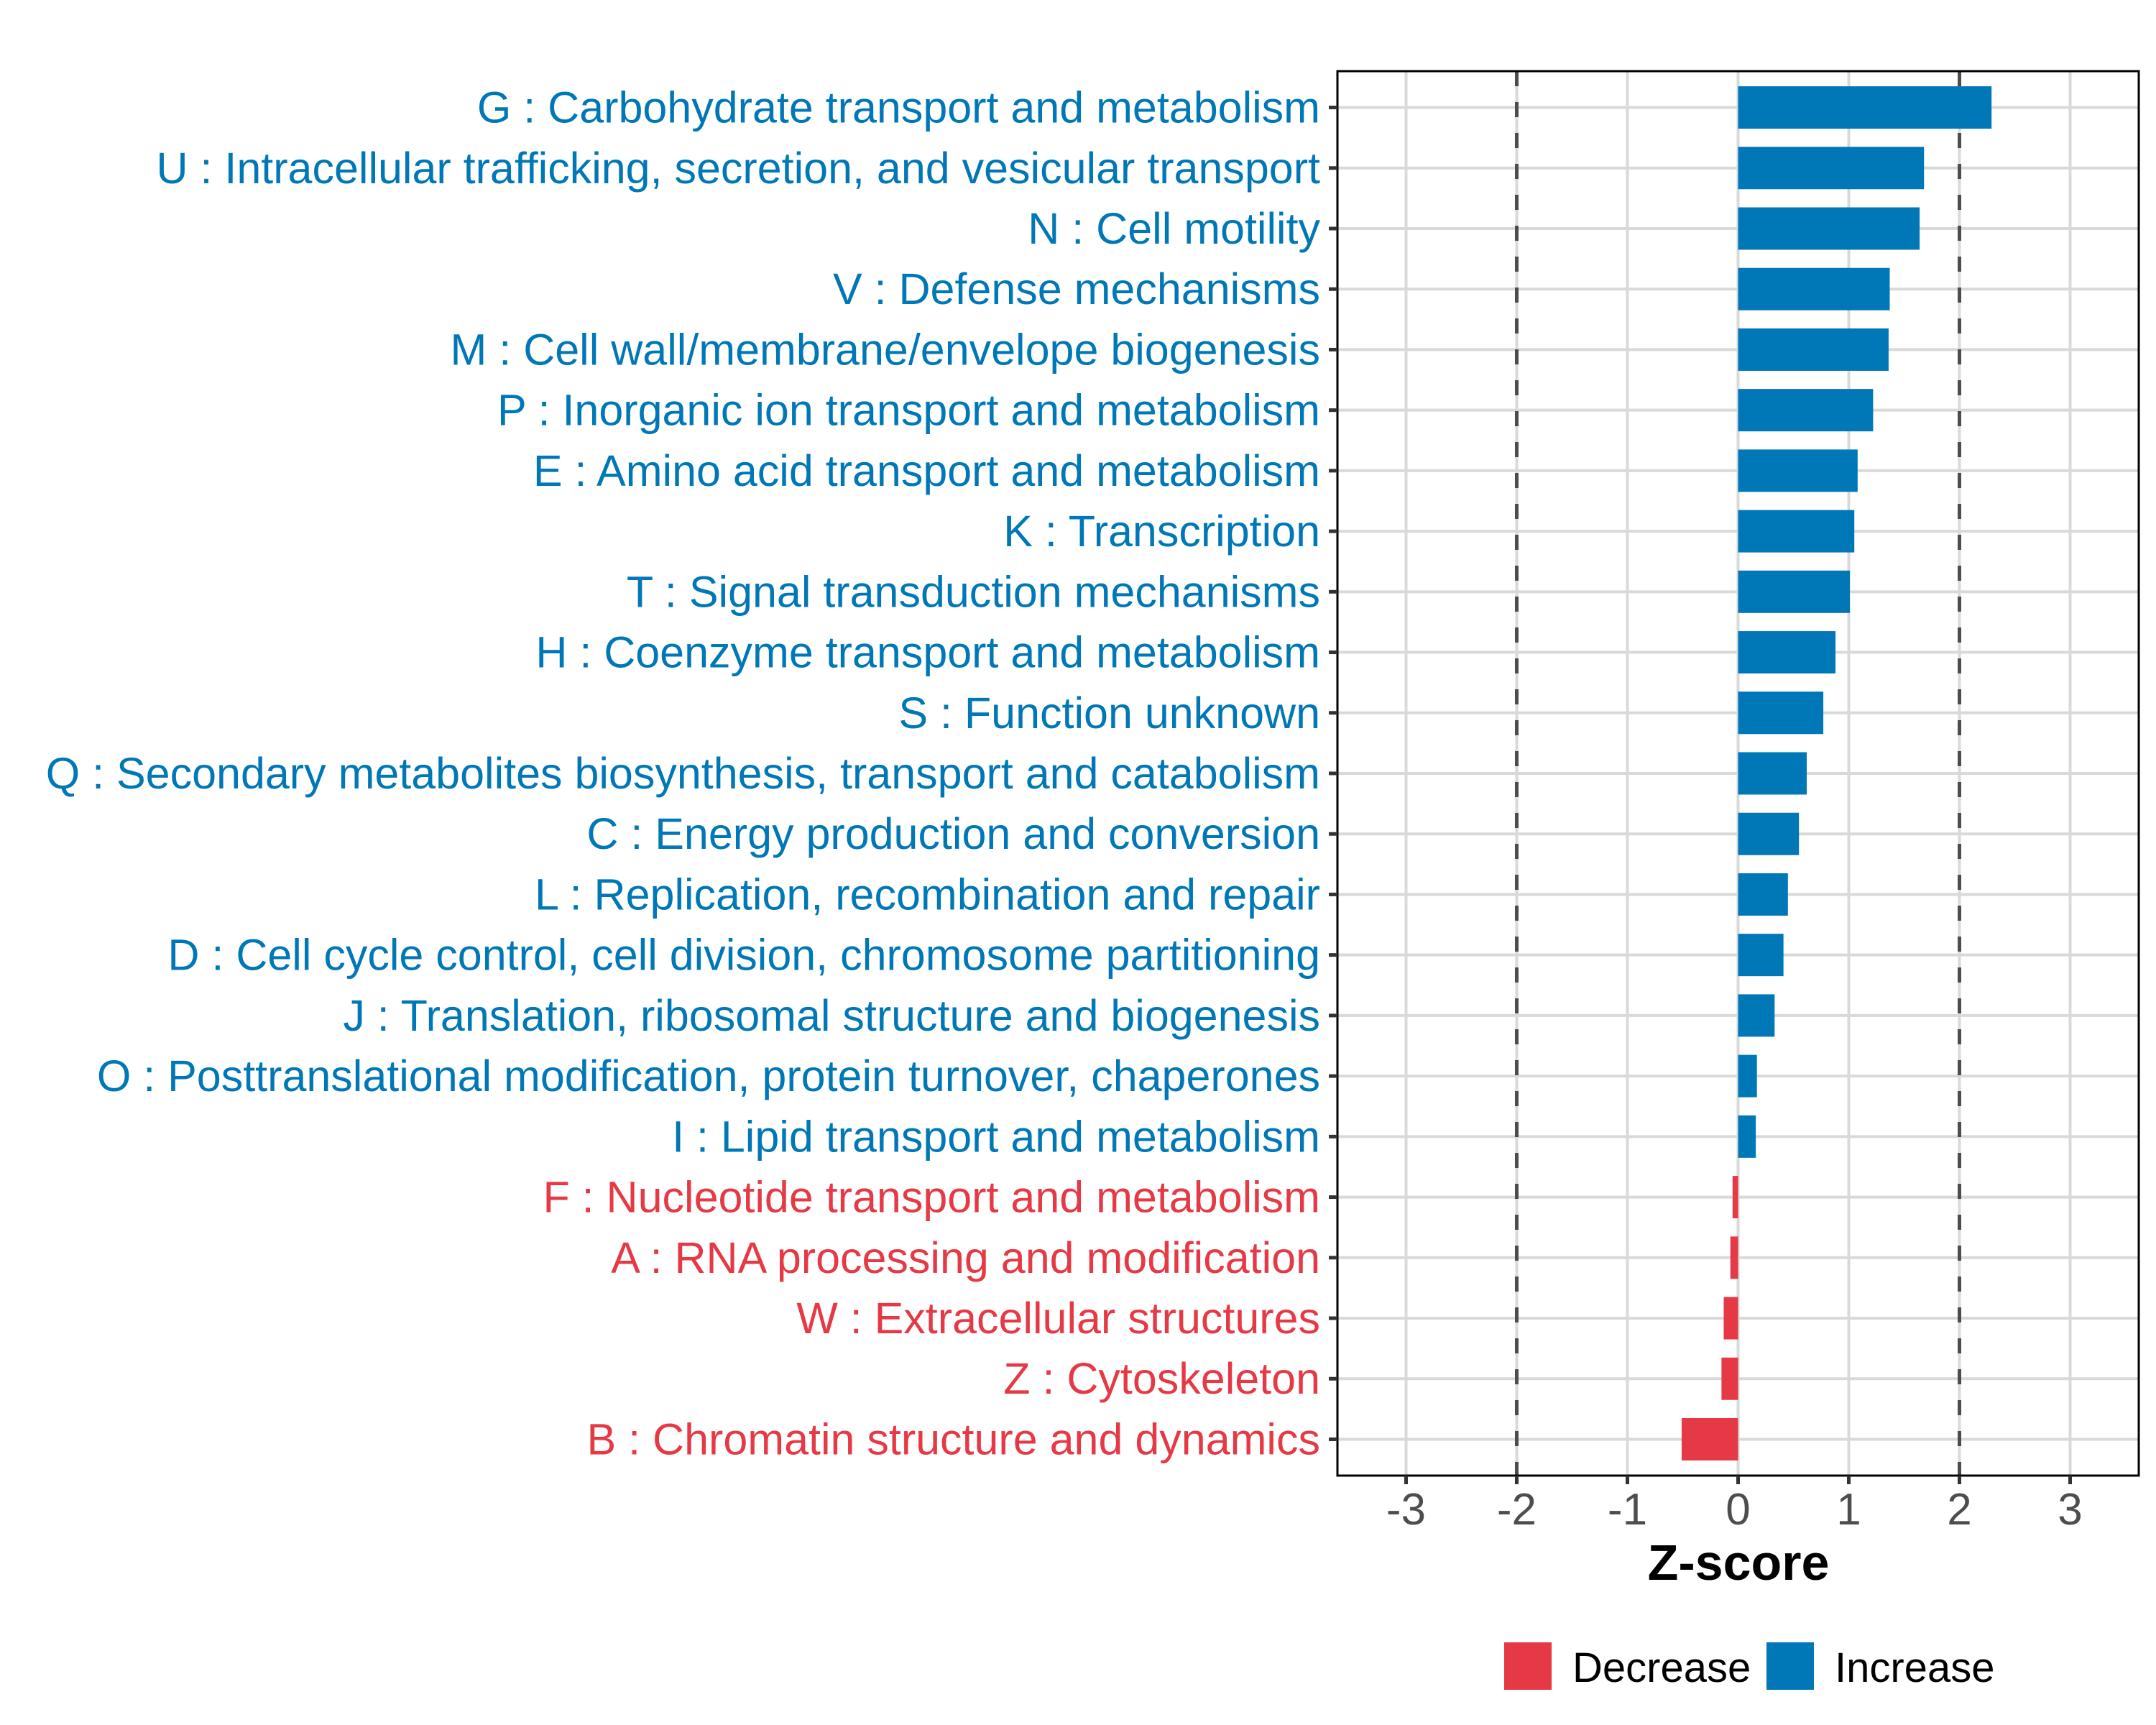  Describe the element at coordinates (1517, 1510) in the screenshot. I see `x-tick-label: -2` at that location.